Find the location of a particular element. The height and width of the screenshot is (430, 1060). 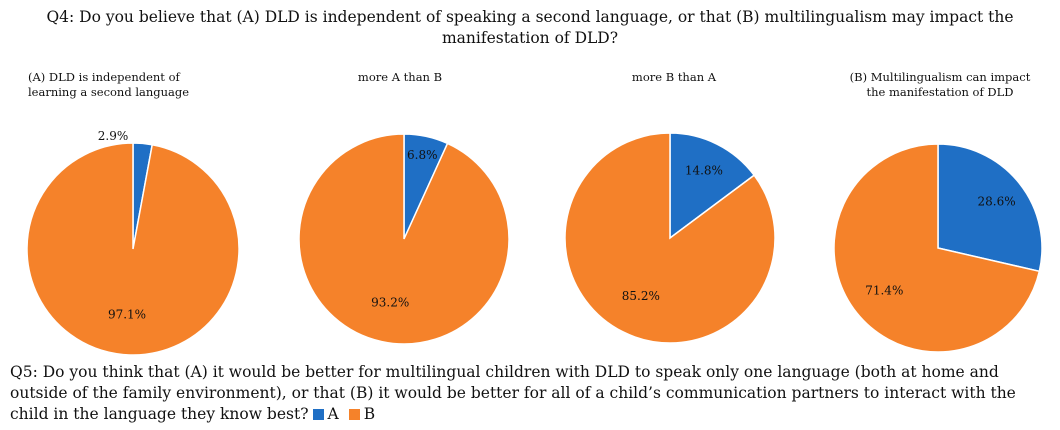

pie-4-slice-b is located at coordinates (937, 248).